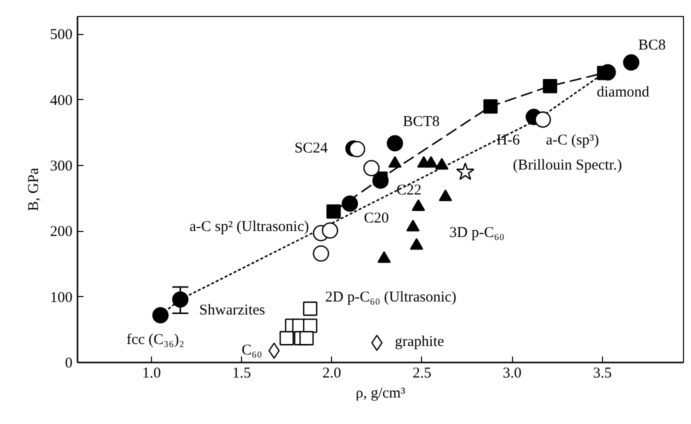 Image resolution: width=691 pixels, height=424 pixels. Describe the element at coordinates (508, 140) in the screenshot. I see `annotation: H-6` at that location.